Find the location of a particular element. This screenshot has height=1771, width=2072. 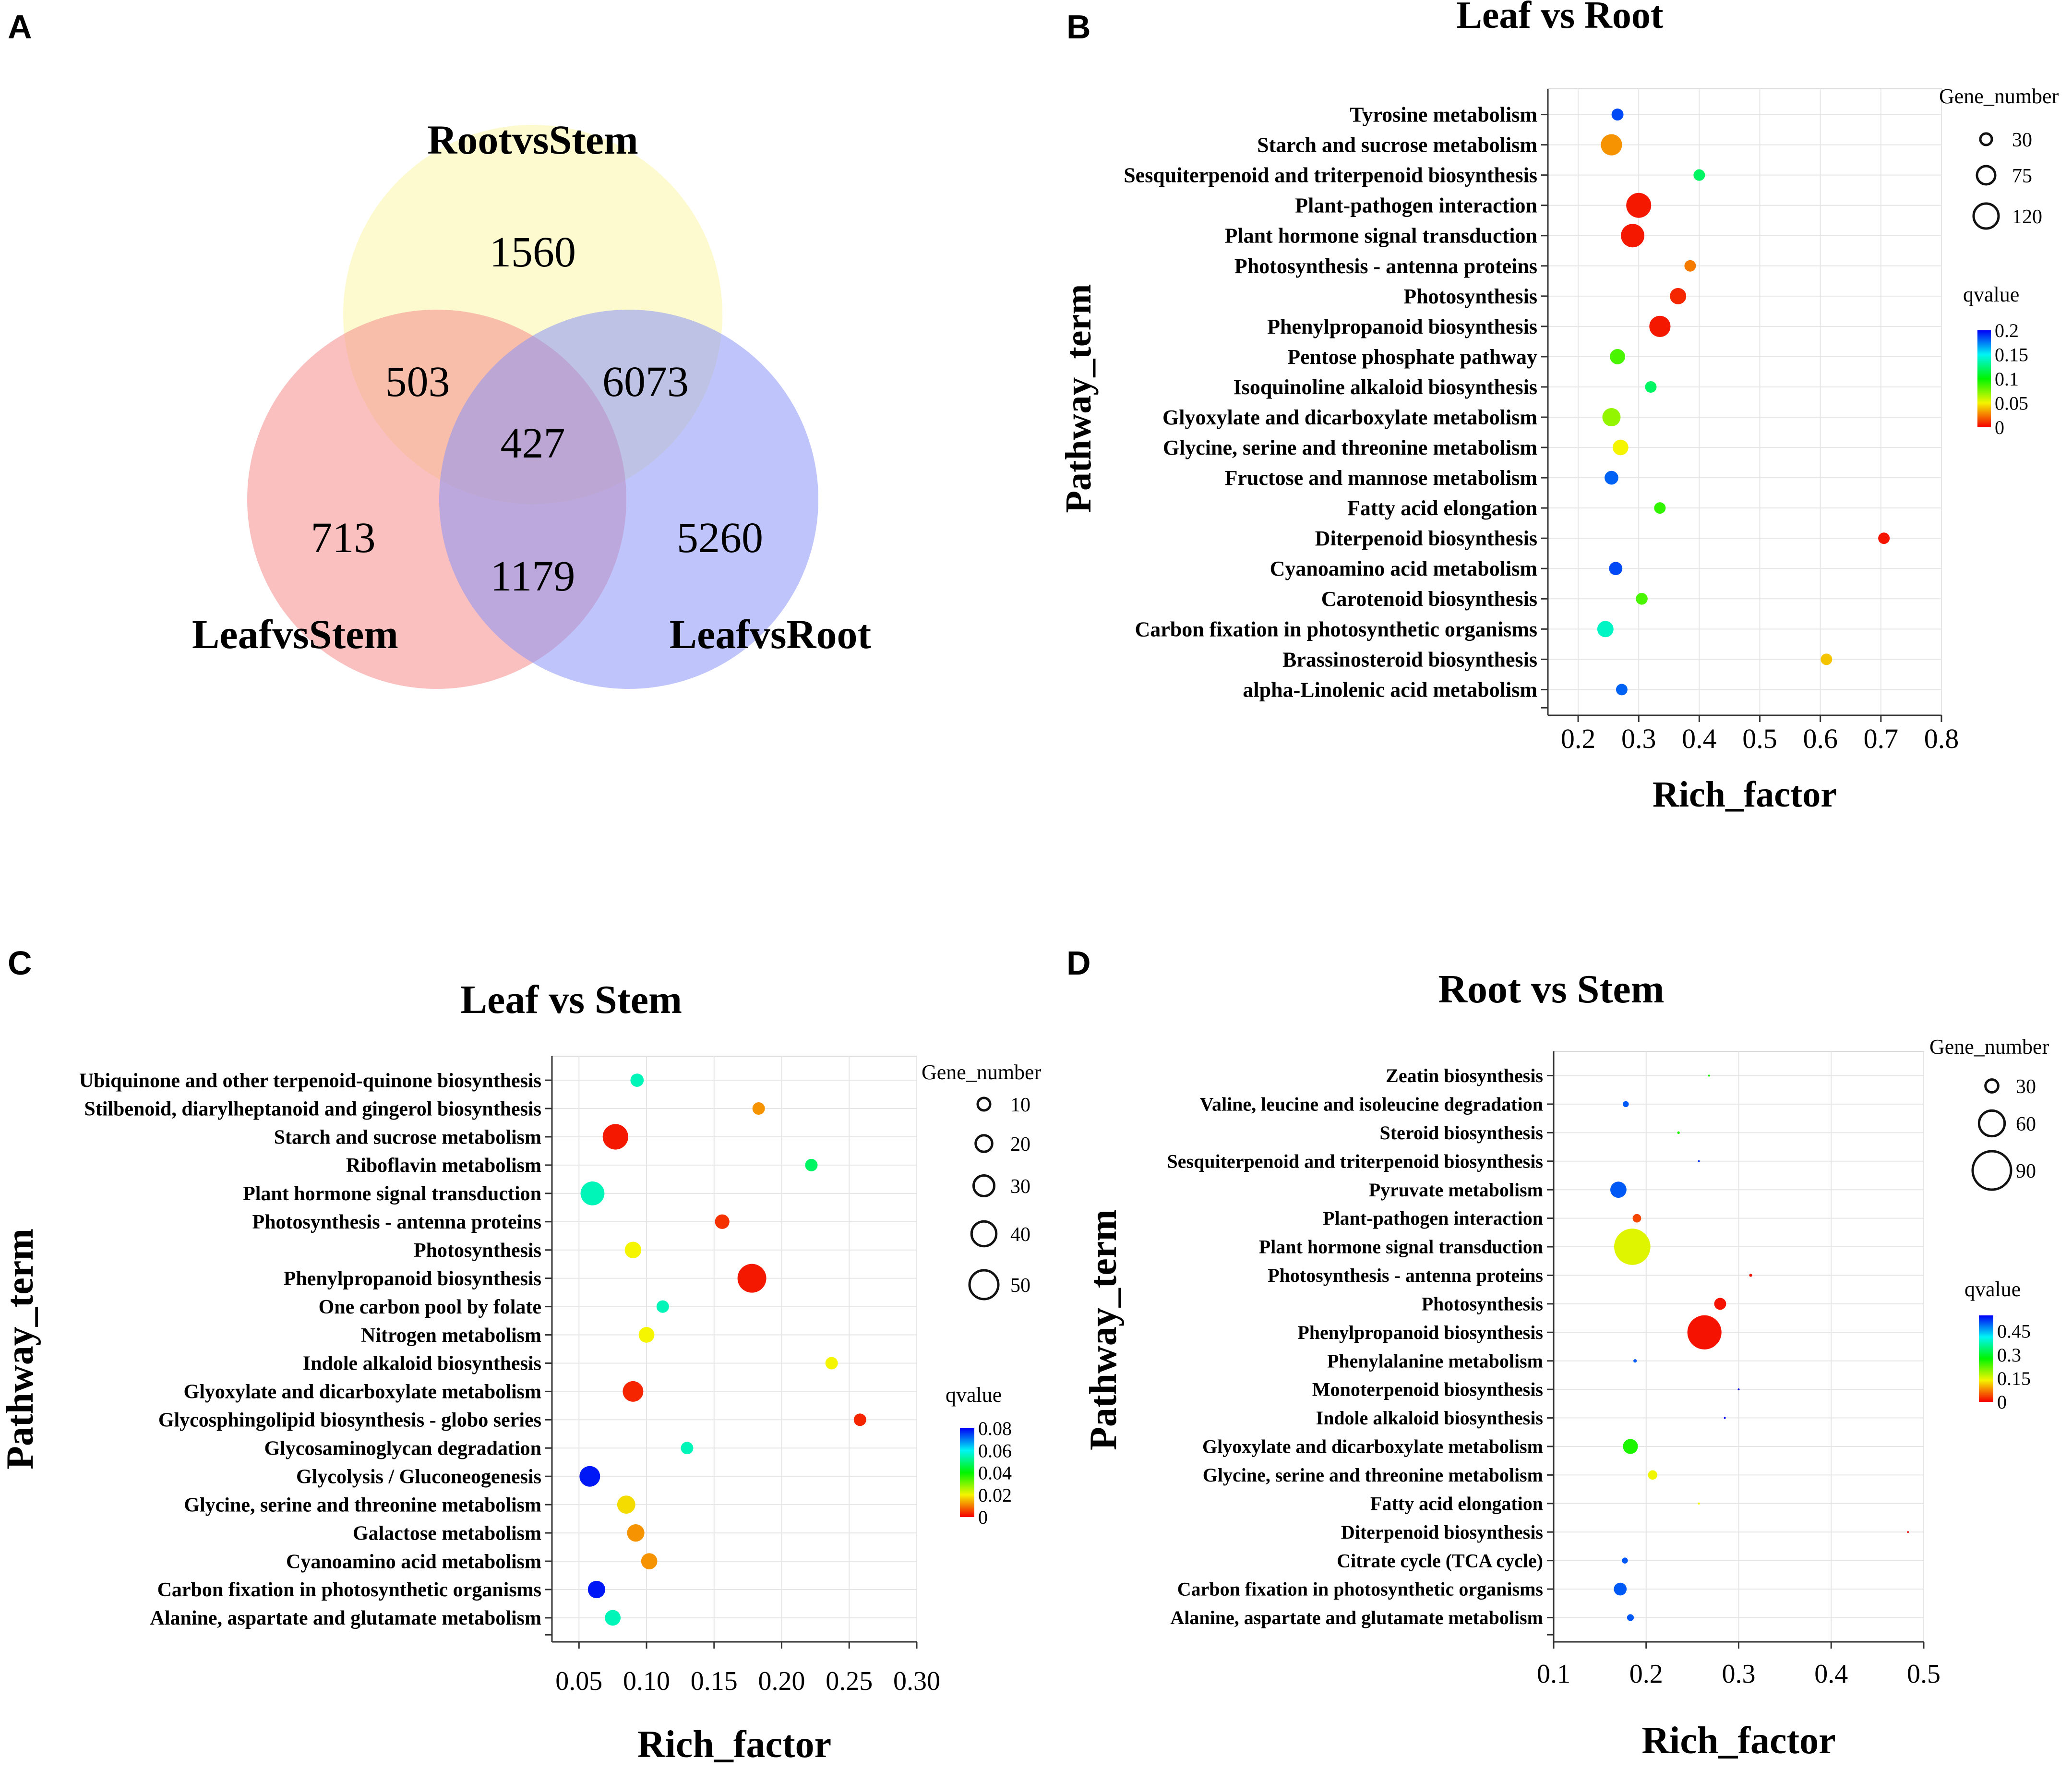

size-legend-label: 30 is located at coordinates (2026, 1087).